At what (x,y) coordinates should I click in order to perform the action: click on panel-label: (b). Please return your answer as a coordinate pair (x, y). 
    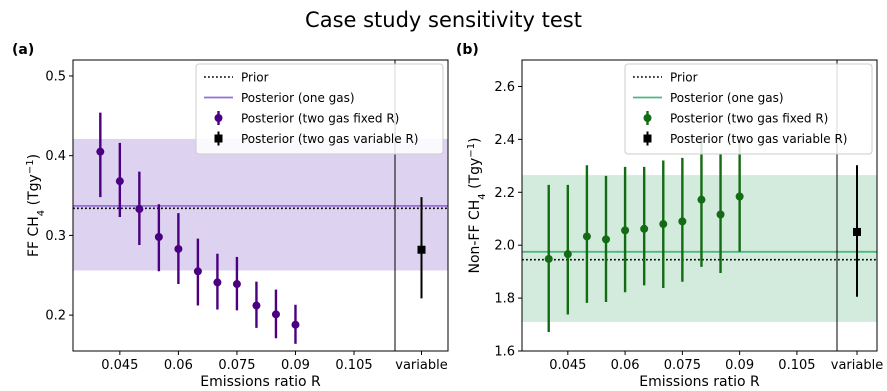
    Looking at the image, I should click on (467, 50).